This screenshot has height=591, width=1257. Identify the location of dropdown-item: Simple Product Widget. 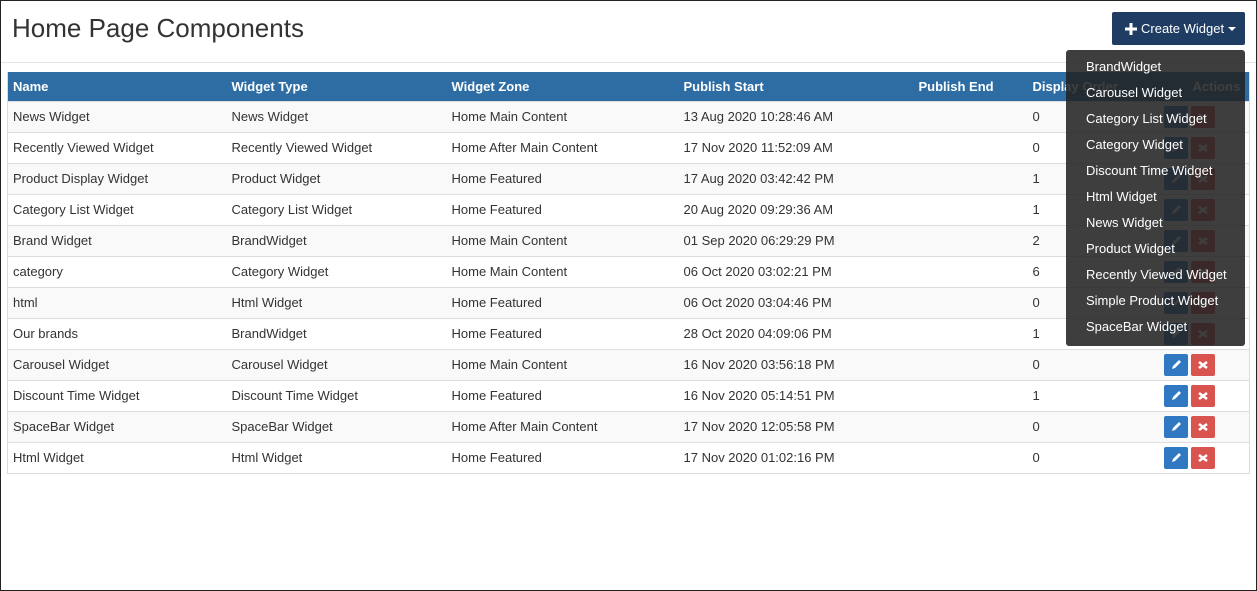
(1152, 300).